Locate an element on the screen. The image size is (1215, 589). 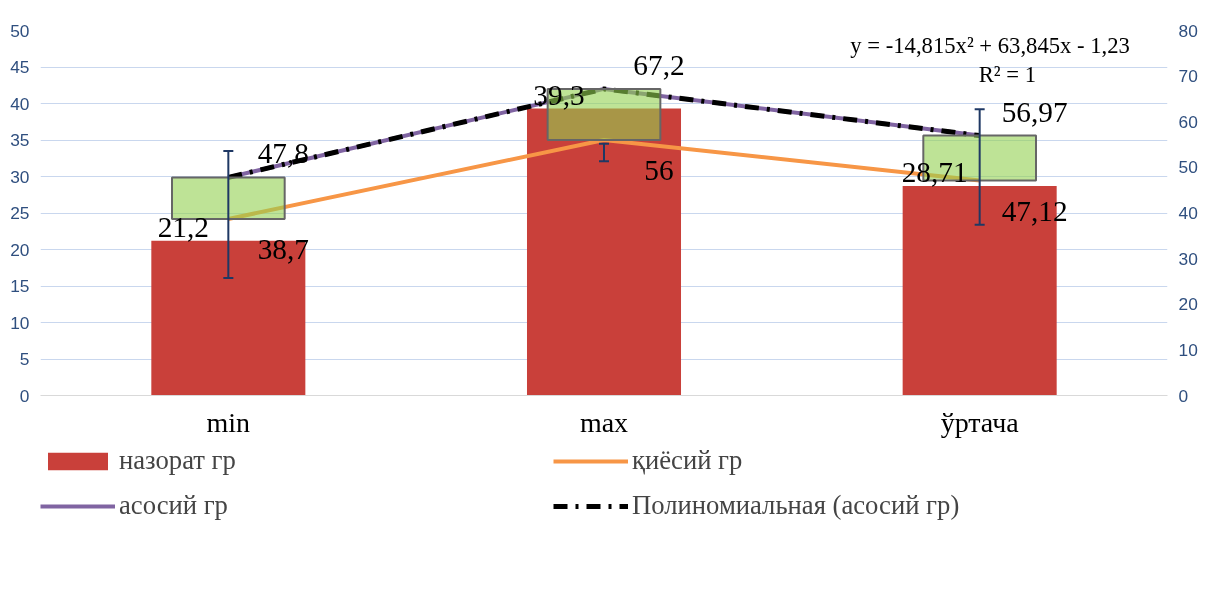
y-tick-label: 25 is located at coordinates (20, 213).